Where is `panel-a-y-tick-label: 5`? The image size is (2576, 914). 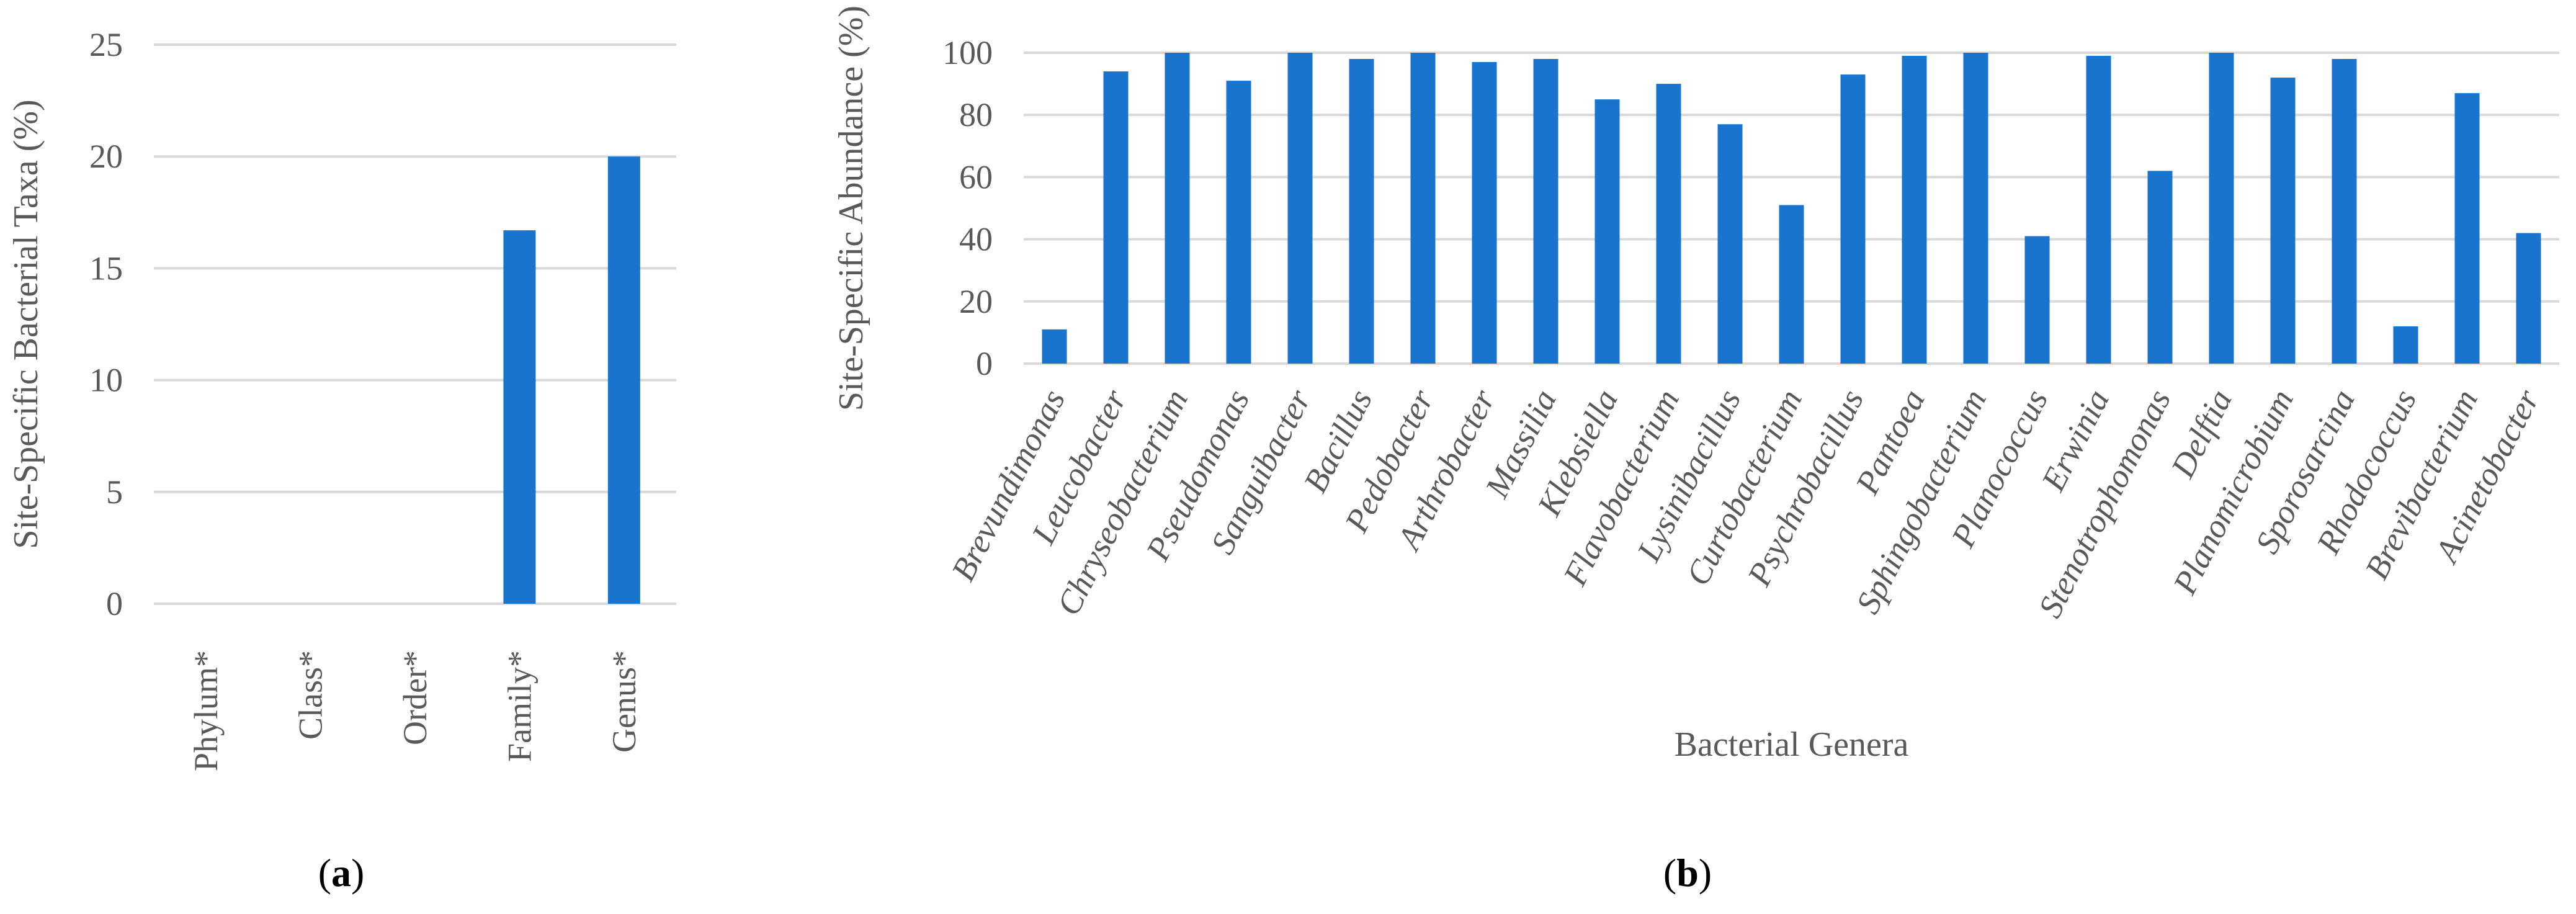 panel-a-y-tick-label: 5 is located at coordinates (114, 492).